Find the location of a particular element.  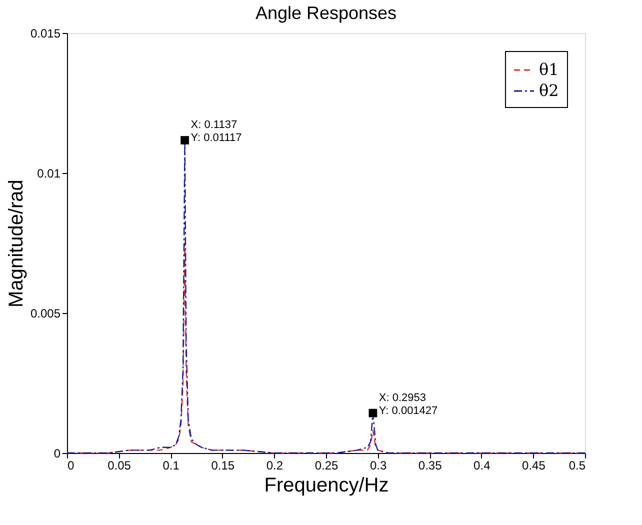

annotation: X: 0.1137 Y: 0.01117 is located at coordinates (216, 131).